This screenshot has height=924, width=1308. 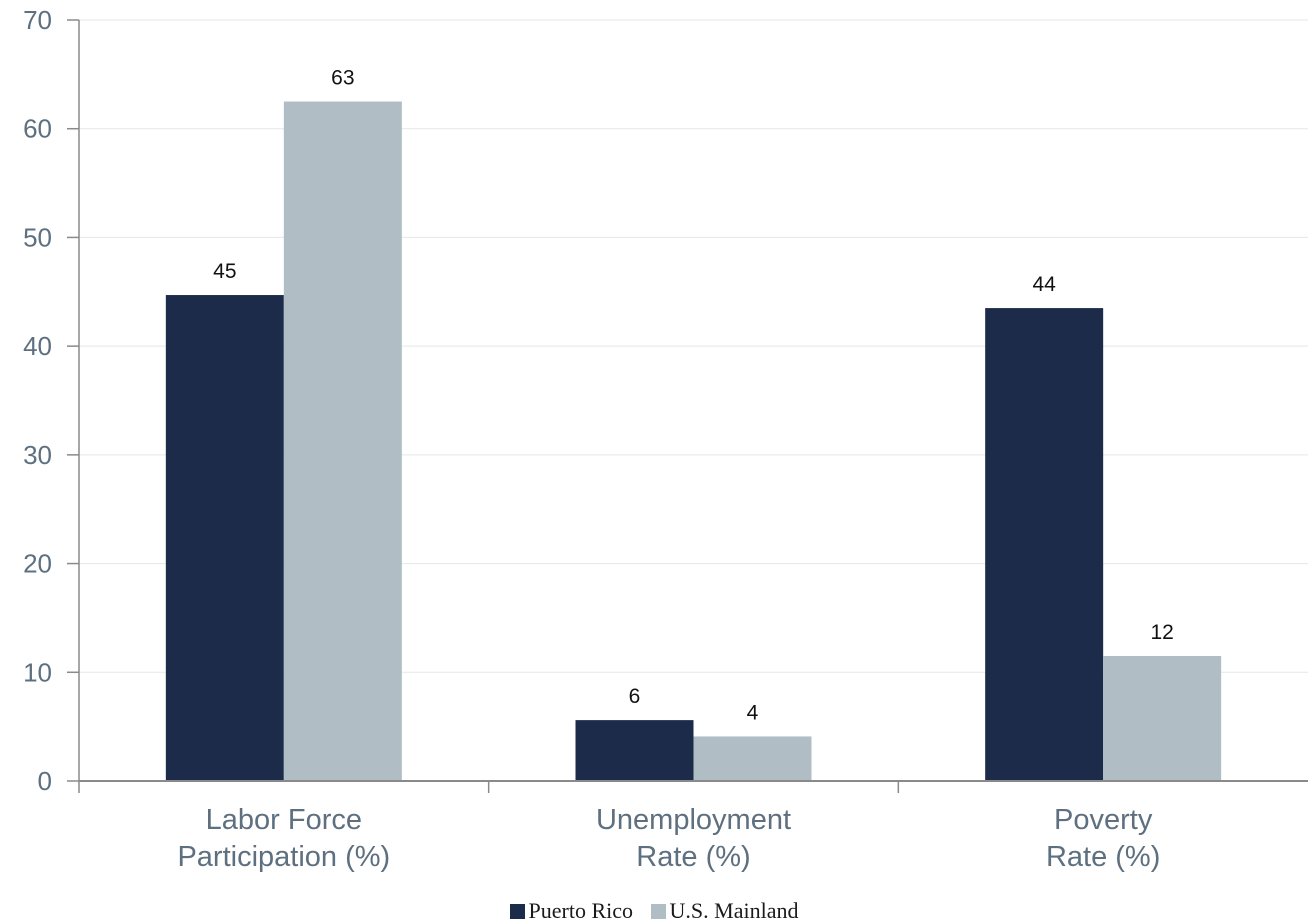 What do you see at coordinates (37, 564) in the screenshot?
I see `y-tick-label: 20` at bounding box center [37, 564].